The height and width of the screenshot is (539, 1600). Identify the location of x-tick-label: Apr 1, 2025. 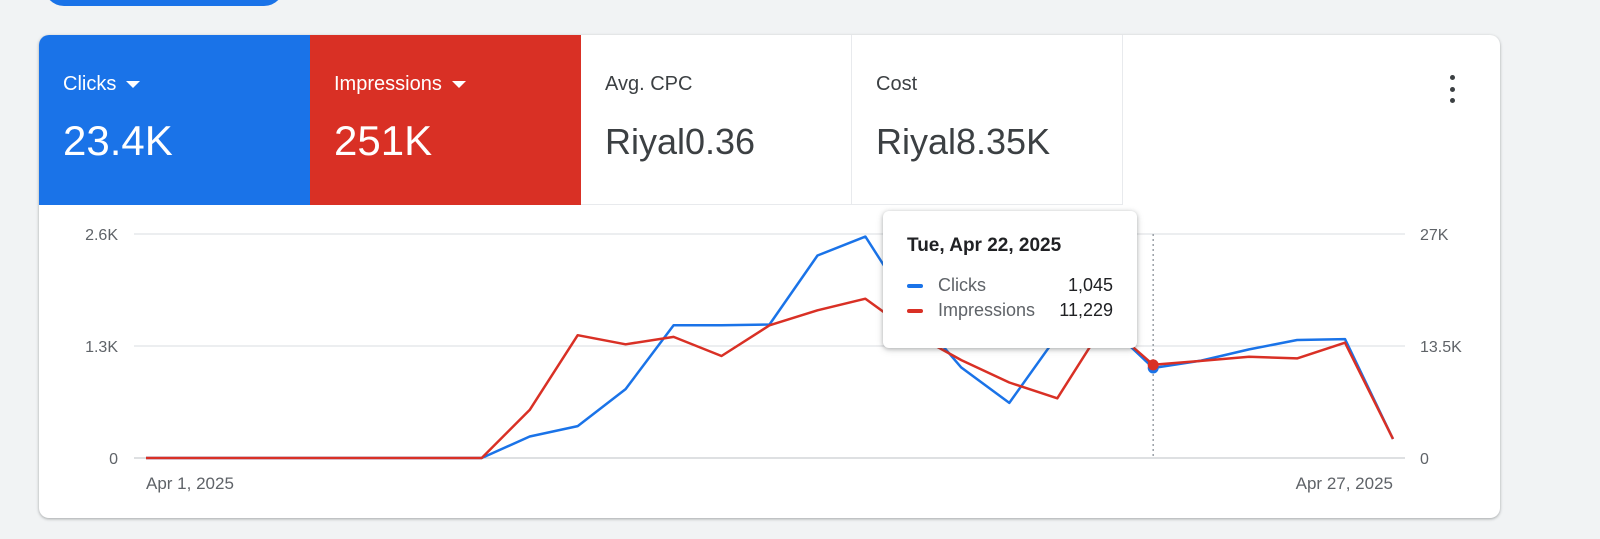
(190, 483).